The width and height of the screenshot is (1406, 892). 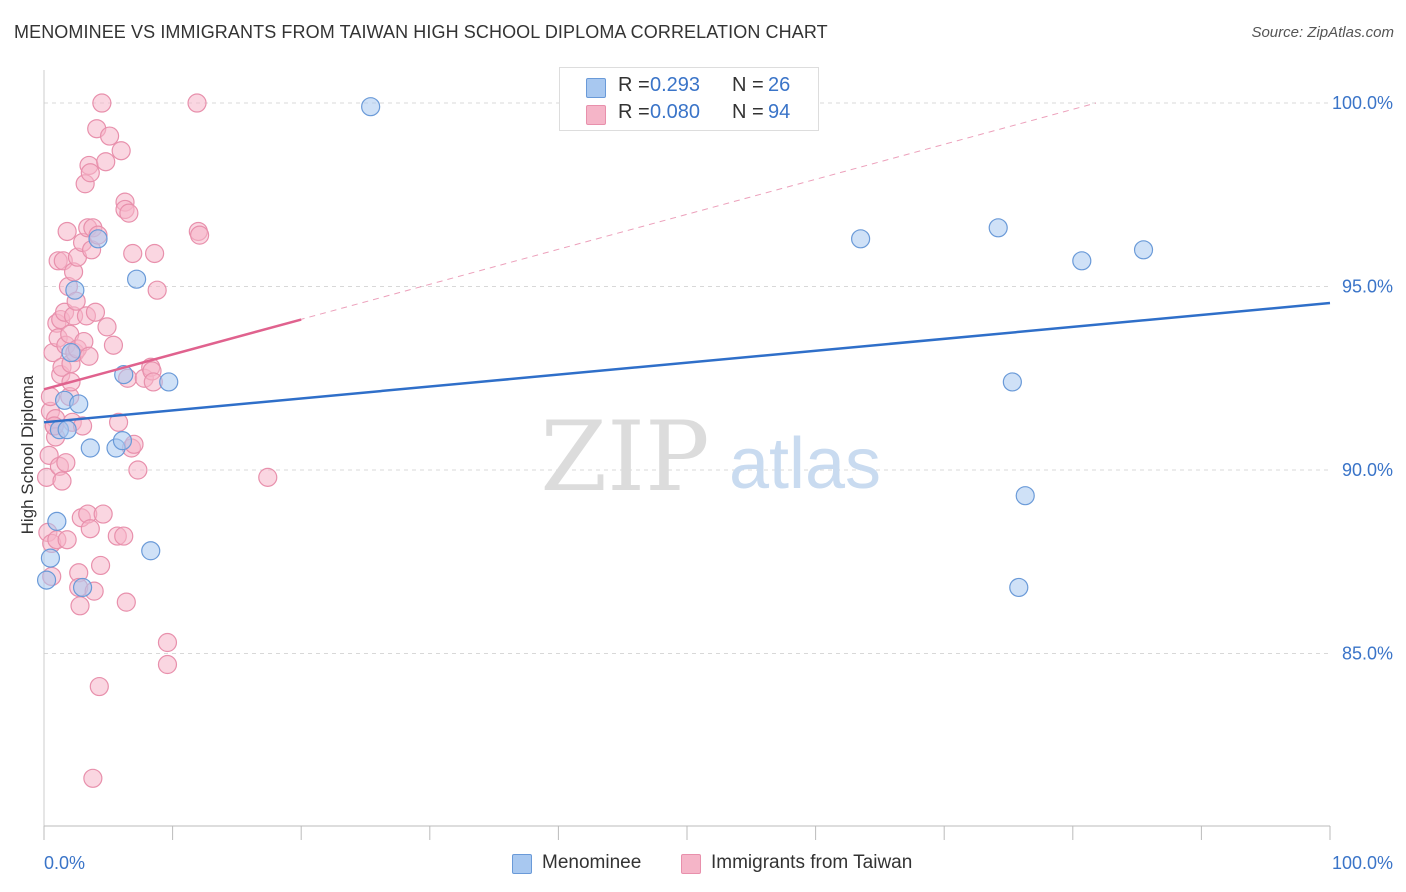 I want to click on stats-legend: R = 0.293 N = 26 R = 0.080 N = 94, so click(x=689, y=99).